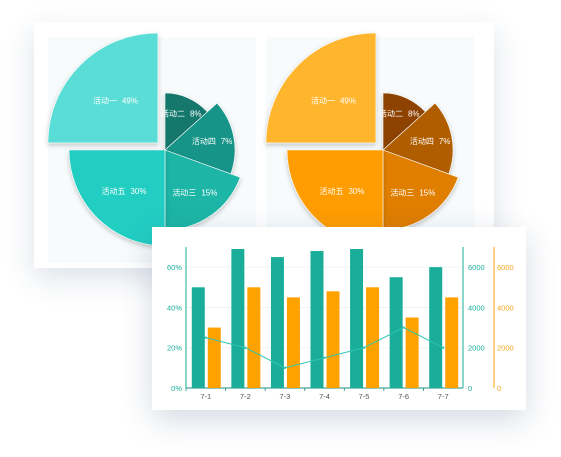 The width and height of the screenshot is (561, 457). Describe the element at coordinates (205, 396) in the screenshot. I see `x-tick-label: 7-1` at that location.